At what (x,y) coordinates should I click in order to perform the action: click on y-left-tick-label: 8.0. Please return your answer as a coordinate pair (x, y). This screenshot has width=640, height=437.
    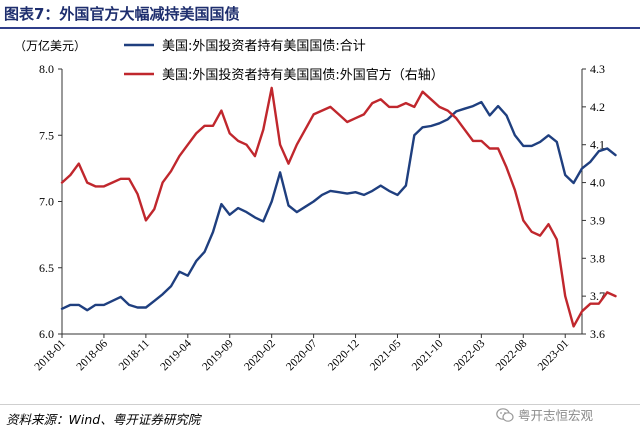
    Looking at the image, I should click on (46, 69).